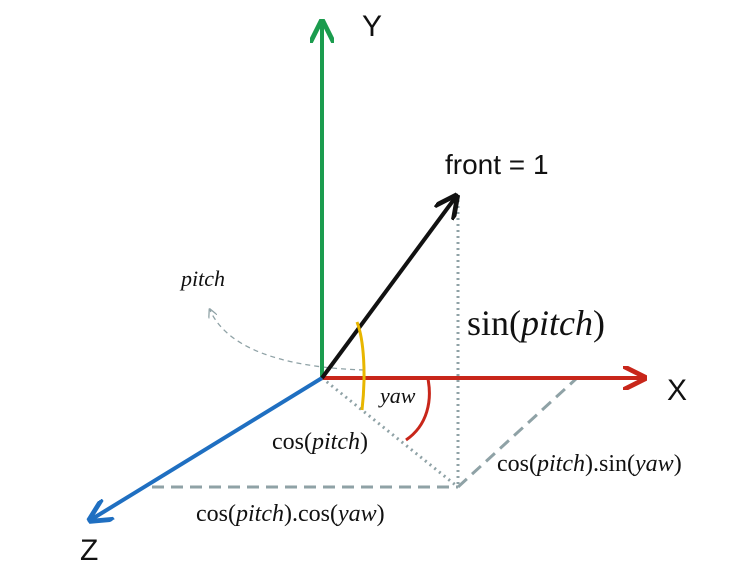 Image resolution: width=748 pixels, height=583 pixels. Describe the element at coordinates (89, 550) in the screenshot. I see `z-axis-label: Z` at that location.